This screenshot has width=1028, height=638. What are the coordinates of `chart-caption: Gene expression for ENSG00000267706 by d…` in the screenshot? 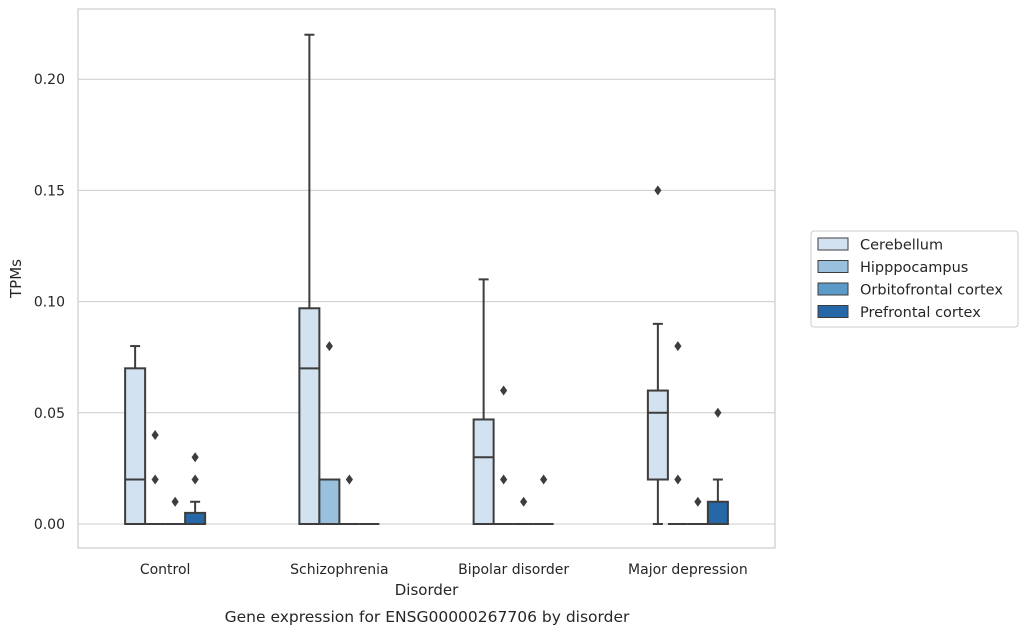 It's located at (427, 617).